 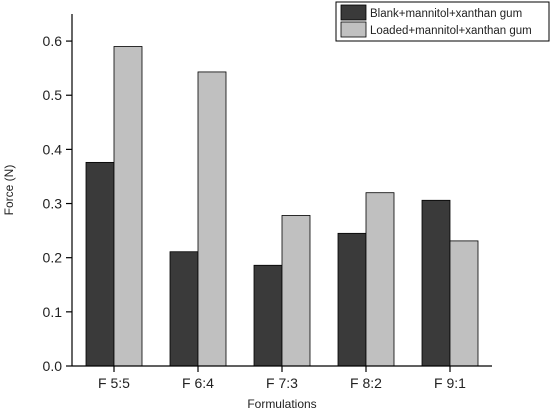 What do you see at coordinates (198, 383) in the screenshot?
I see `x-tick-label: F 6:4` at bounding box center [198, 383].